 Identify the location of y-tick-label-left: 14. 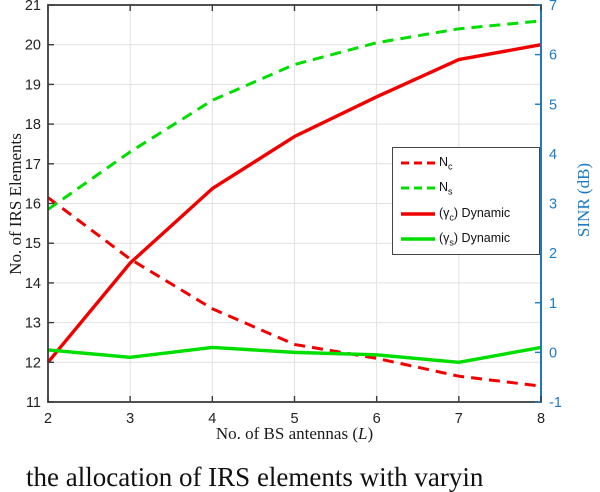
(33, 284).